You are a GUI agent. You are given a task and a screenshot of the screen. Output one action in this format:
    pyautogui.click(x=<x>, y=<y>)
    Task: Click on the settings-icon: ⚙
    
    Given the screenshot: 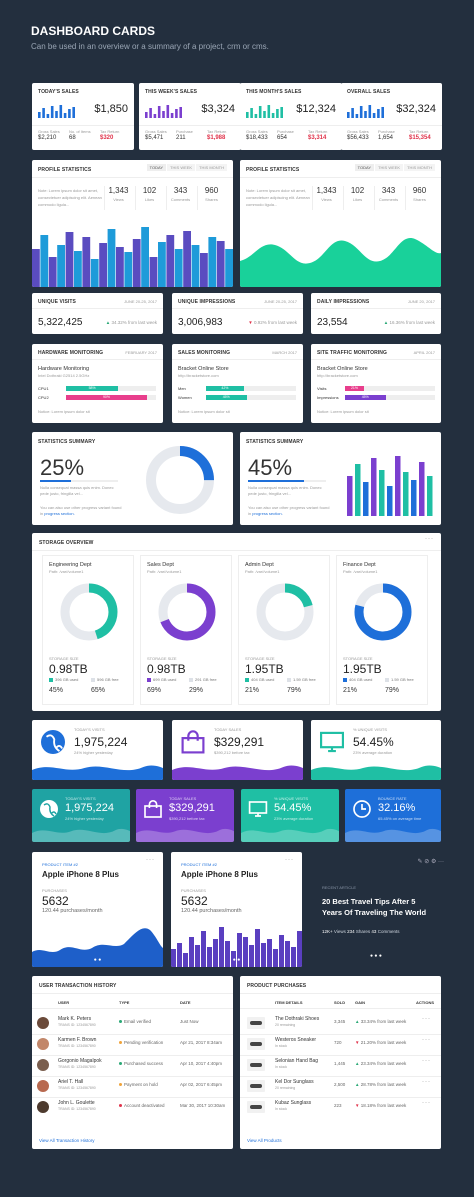 What is the action you would take?
    pyautogui.click(x=434, y=862)
    